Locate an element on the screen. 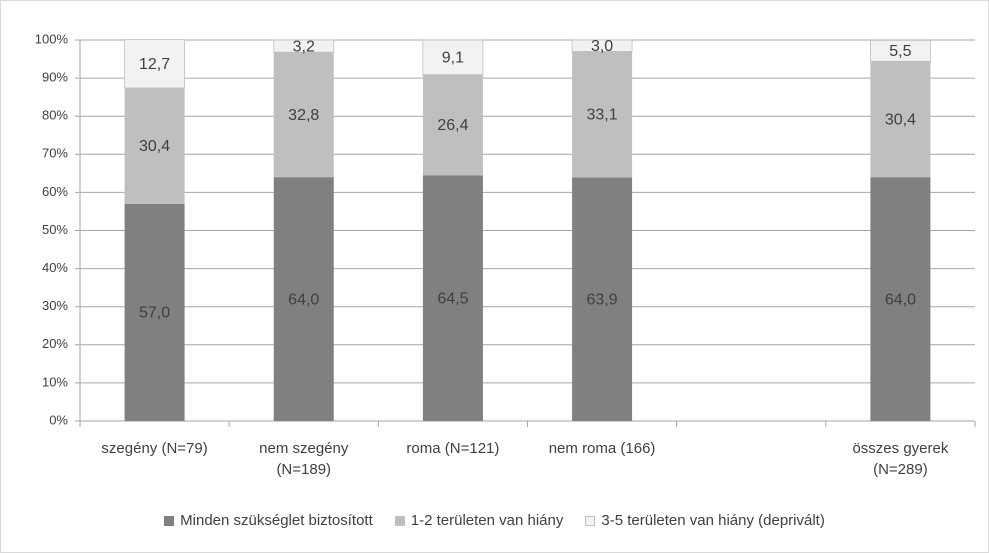  data-label: 57,0 is located at coordinates (154, 313).